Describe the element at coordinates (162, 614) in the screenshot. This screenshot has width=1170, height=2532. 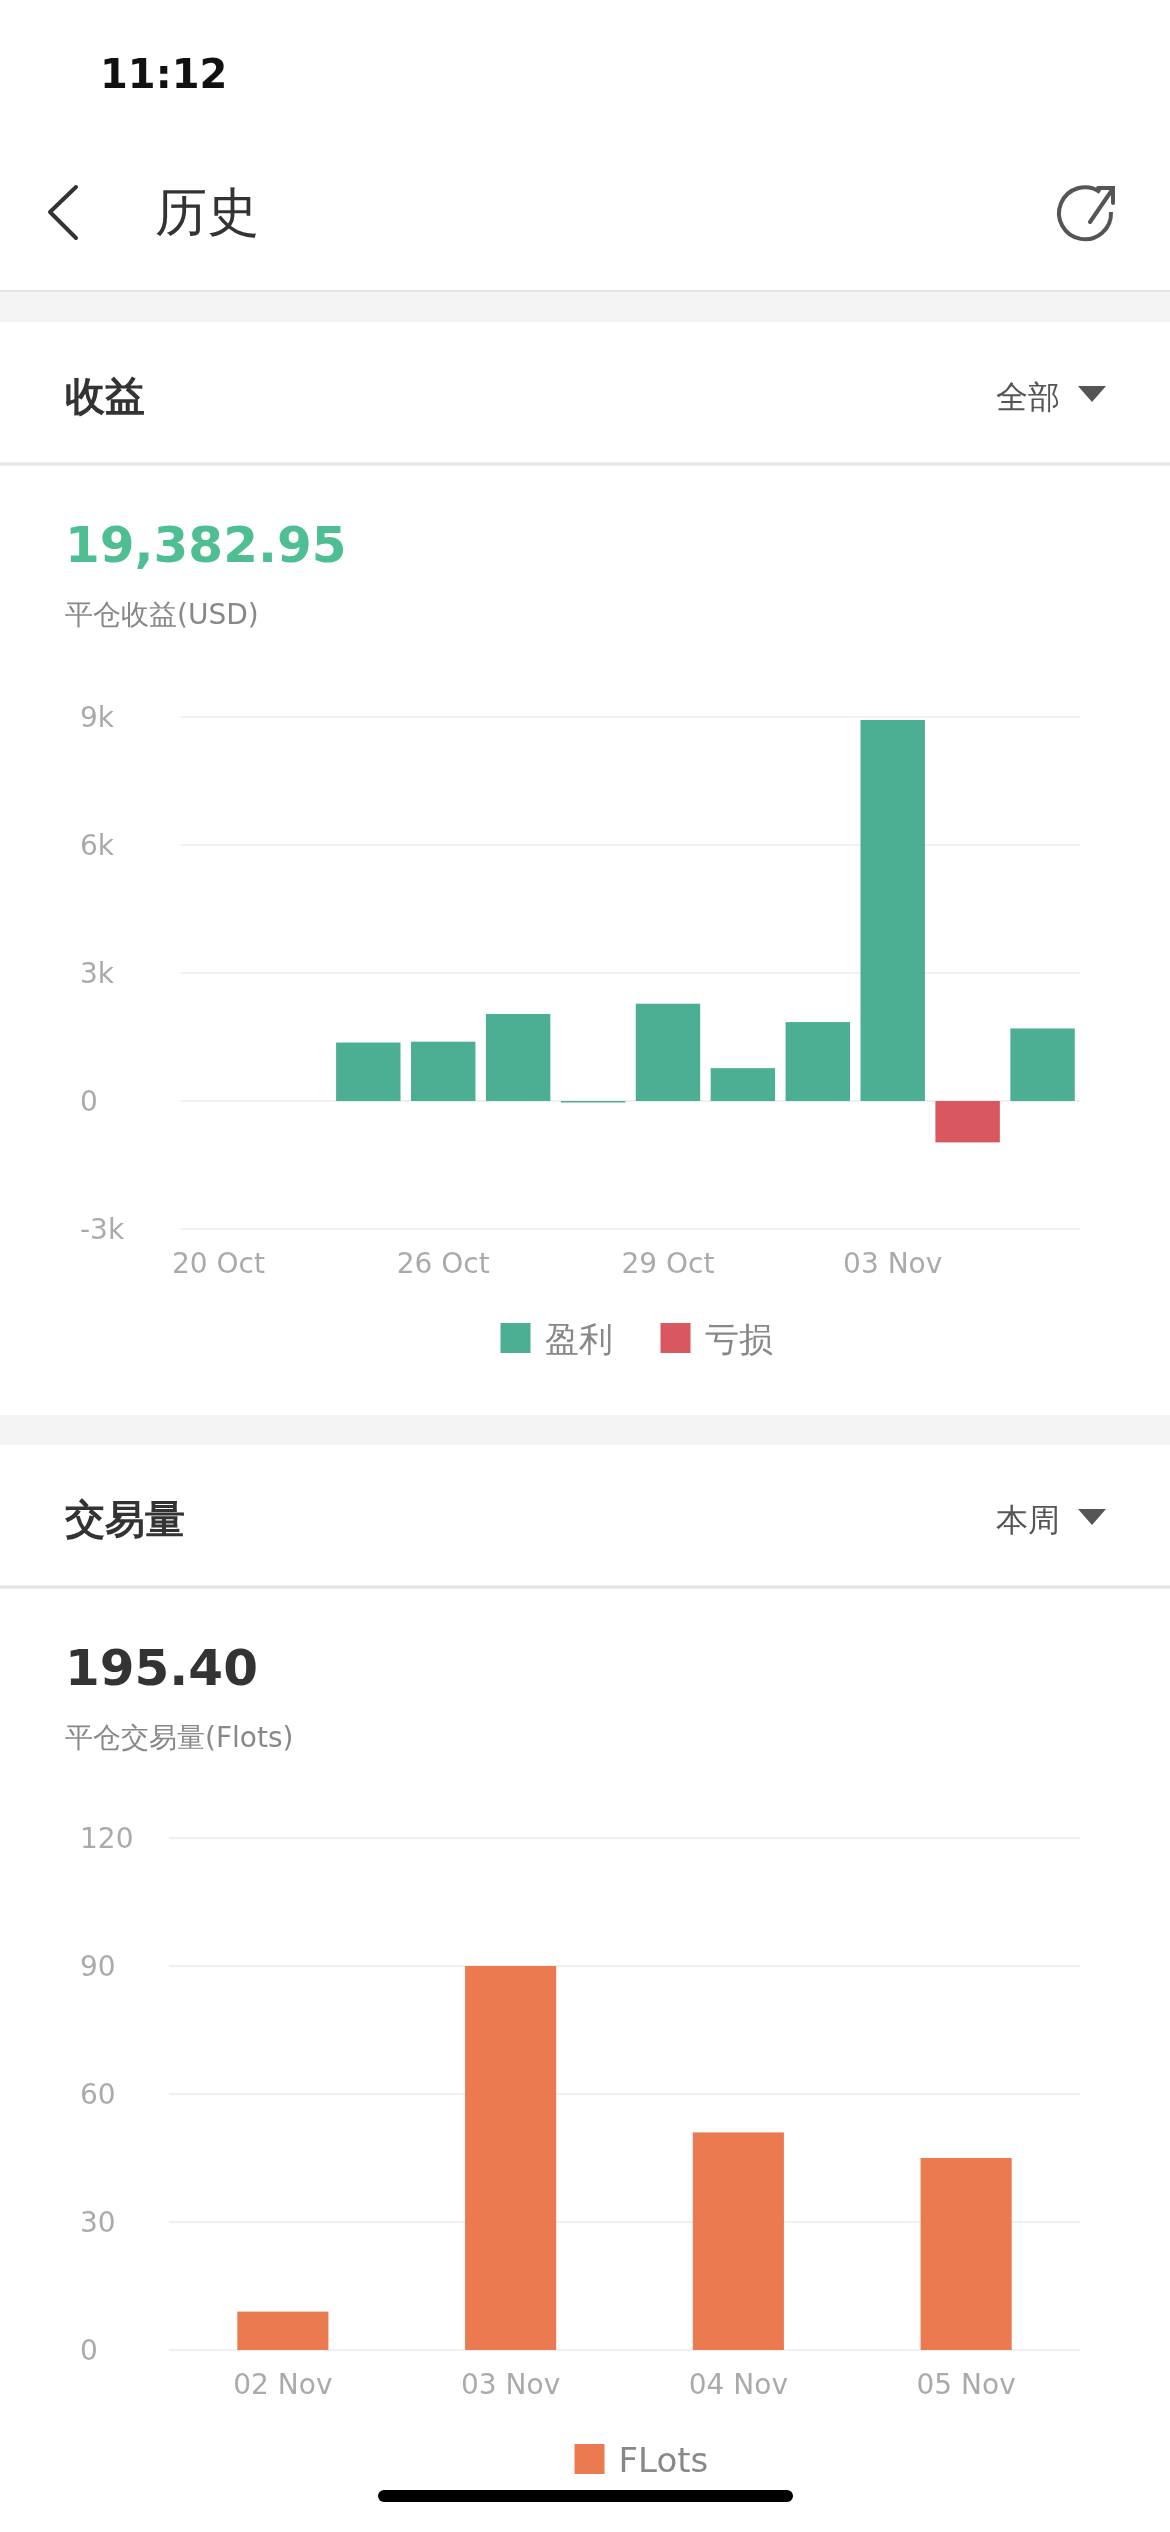
I see `y-axis-title: 平仓收益(USD)` at that location.